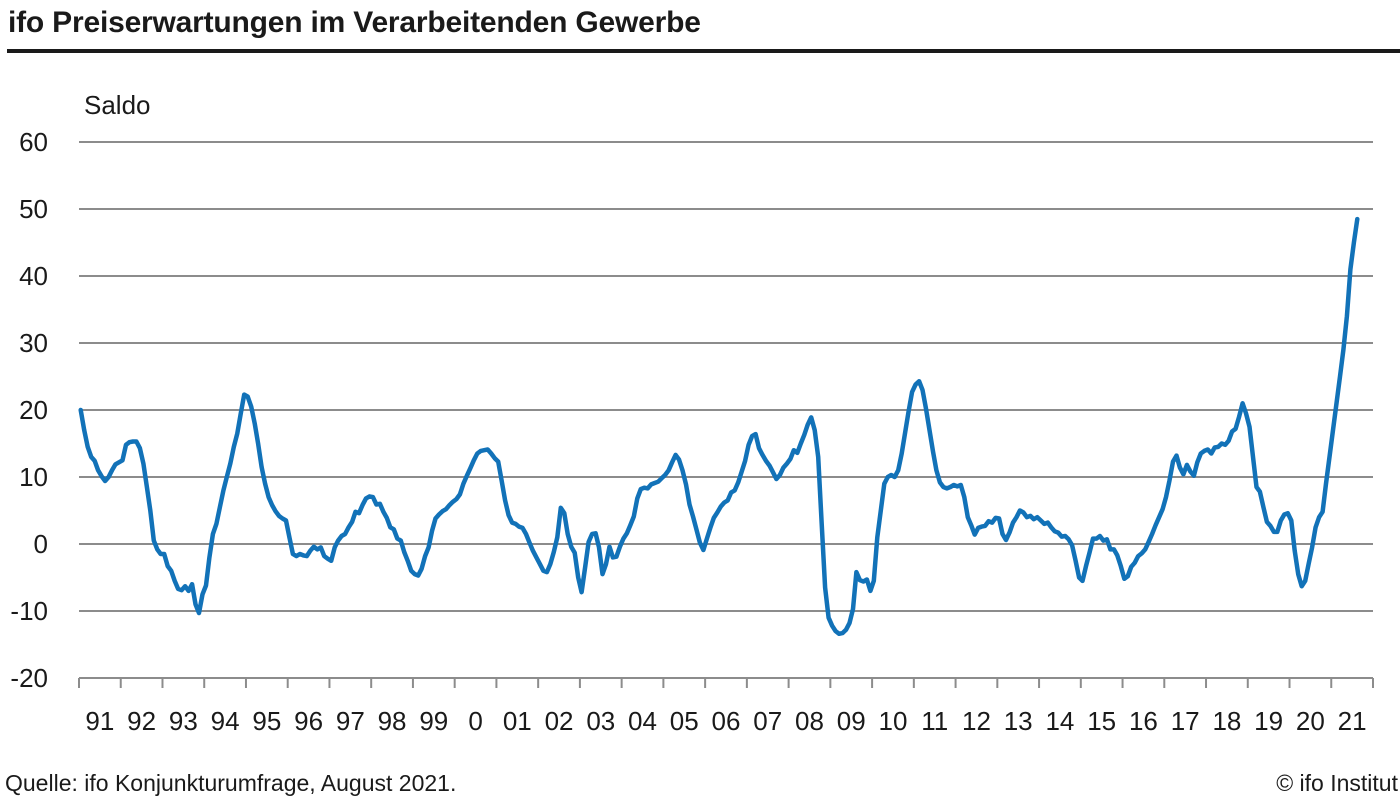  Describe the element at coordinates (893, 721) in the screenshot. I see `x-axis-label: 10` at that location.